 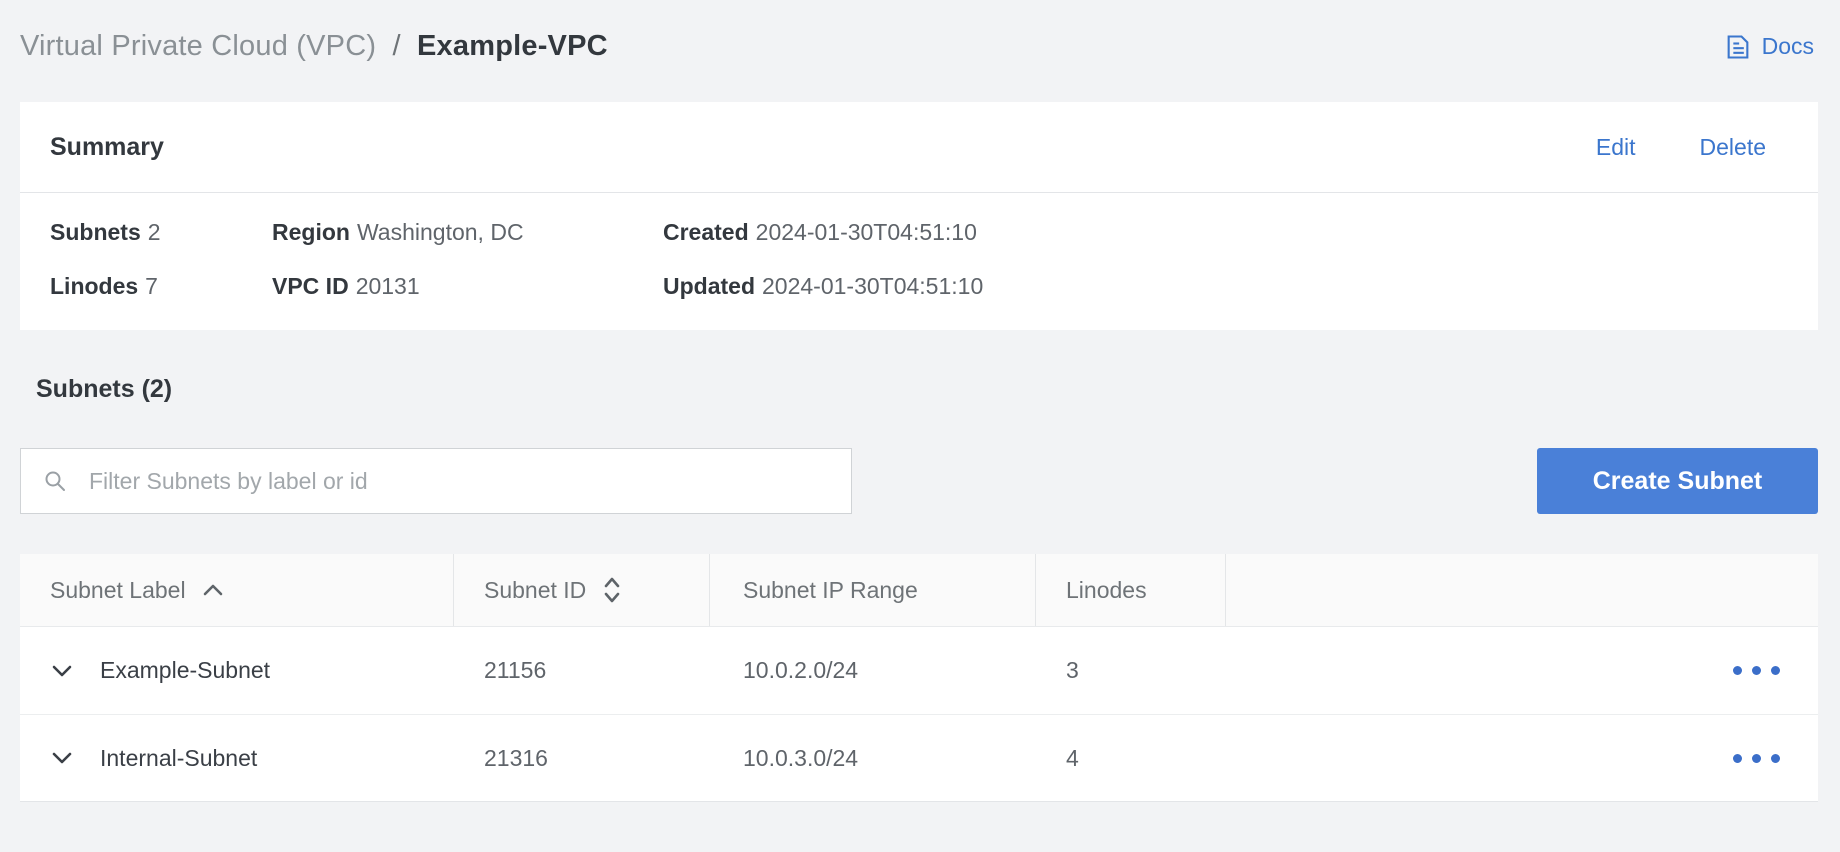 I want to click on summary-field-linodes: Linodes 7, so click(x=104, y=286).